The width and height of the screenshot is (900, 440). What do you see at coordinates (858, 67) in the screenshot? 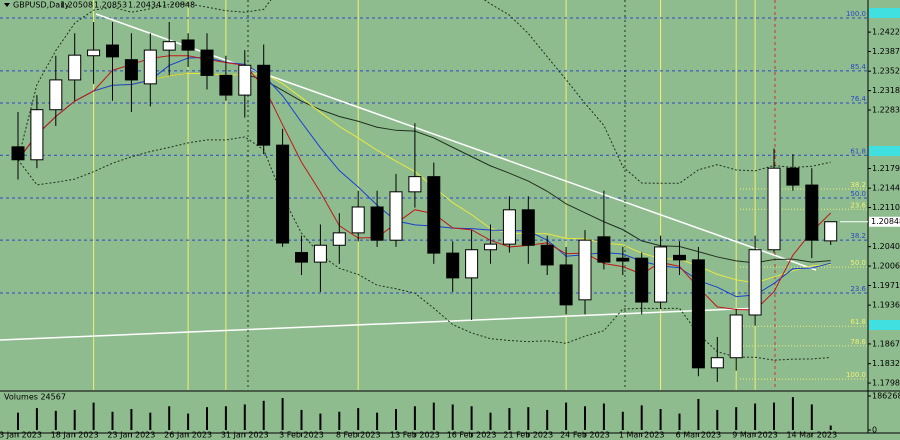
I see `fib-label: 85.4` at bounding box center [858, 67].